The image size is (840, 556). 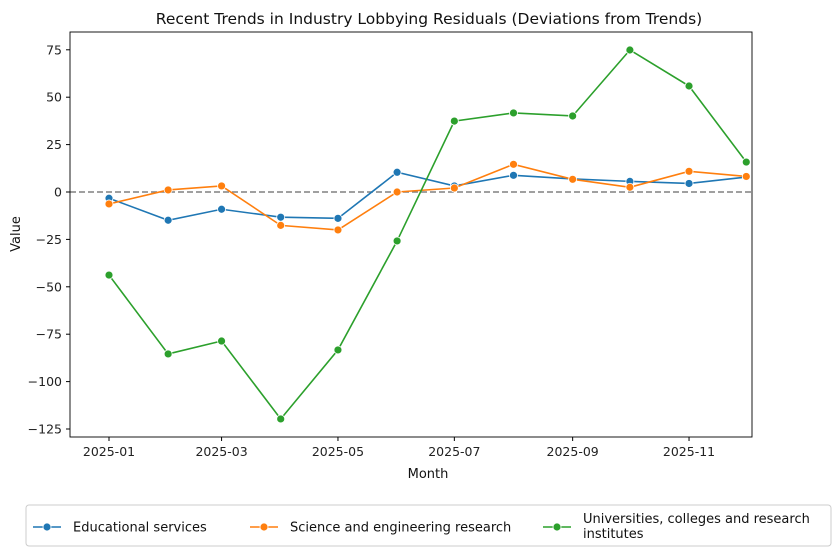 What do you see at coordinates (109, 451) in the screenshot?
I see `x-tick-label: 2025-01` at bounding box center [109, 451].